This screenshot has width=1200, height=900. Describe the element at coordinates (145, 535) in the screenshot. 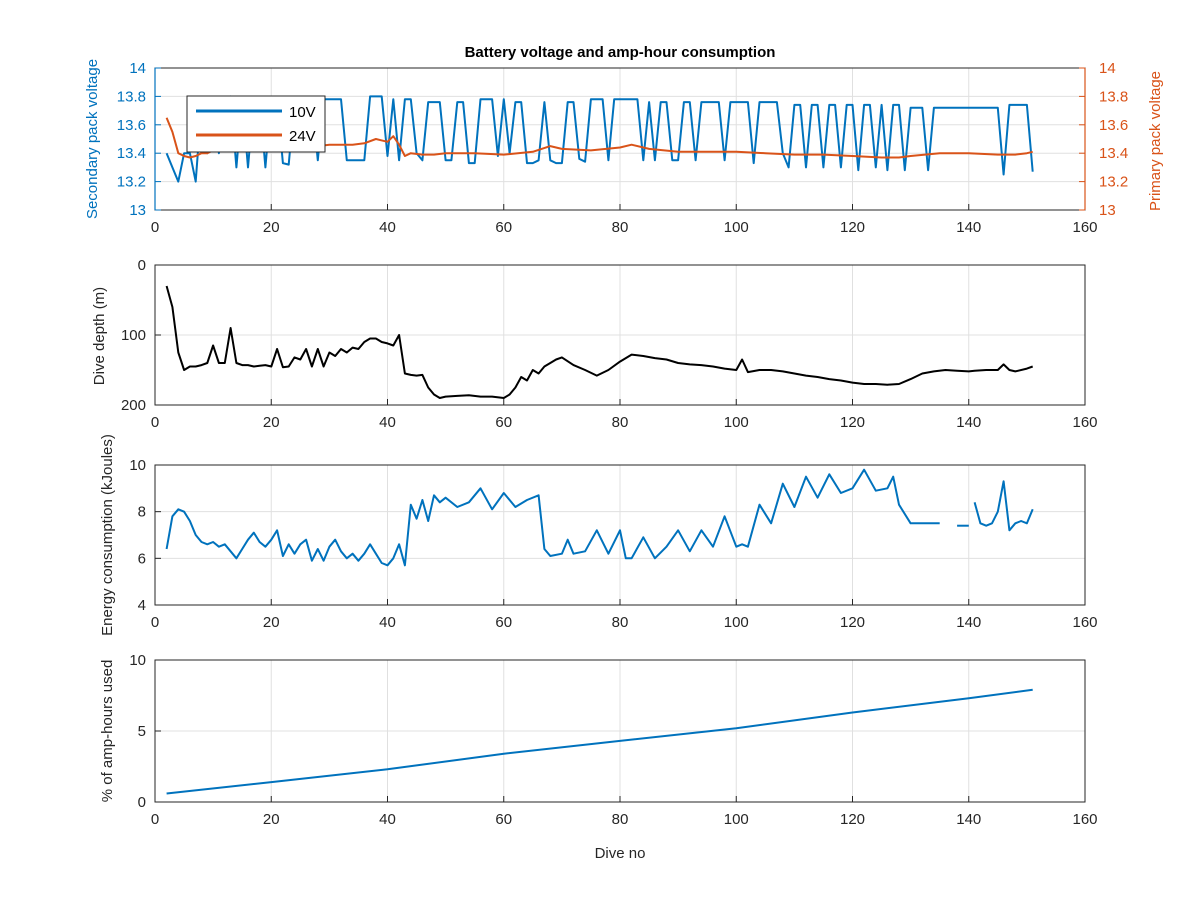

I see `energy-y-ticks: 4 6 8 10` at that location.